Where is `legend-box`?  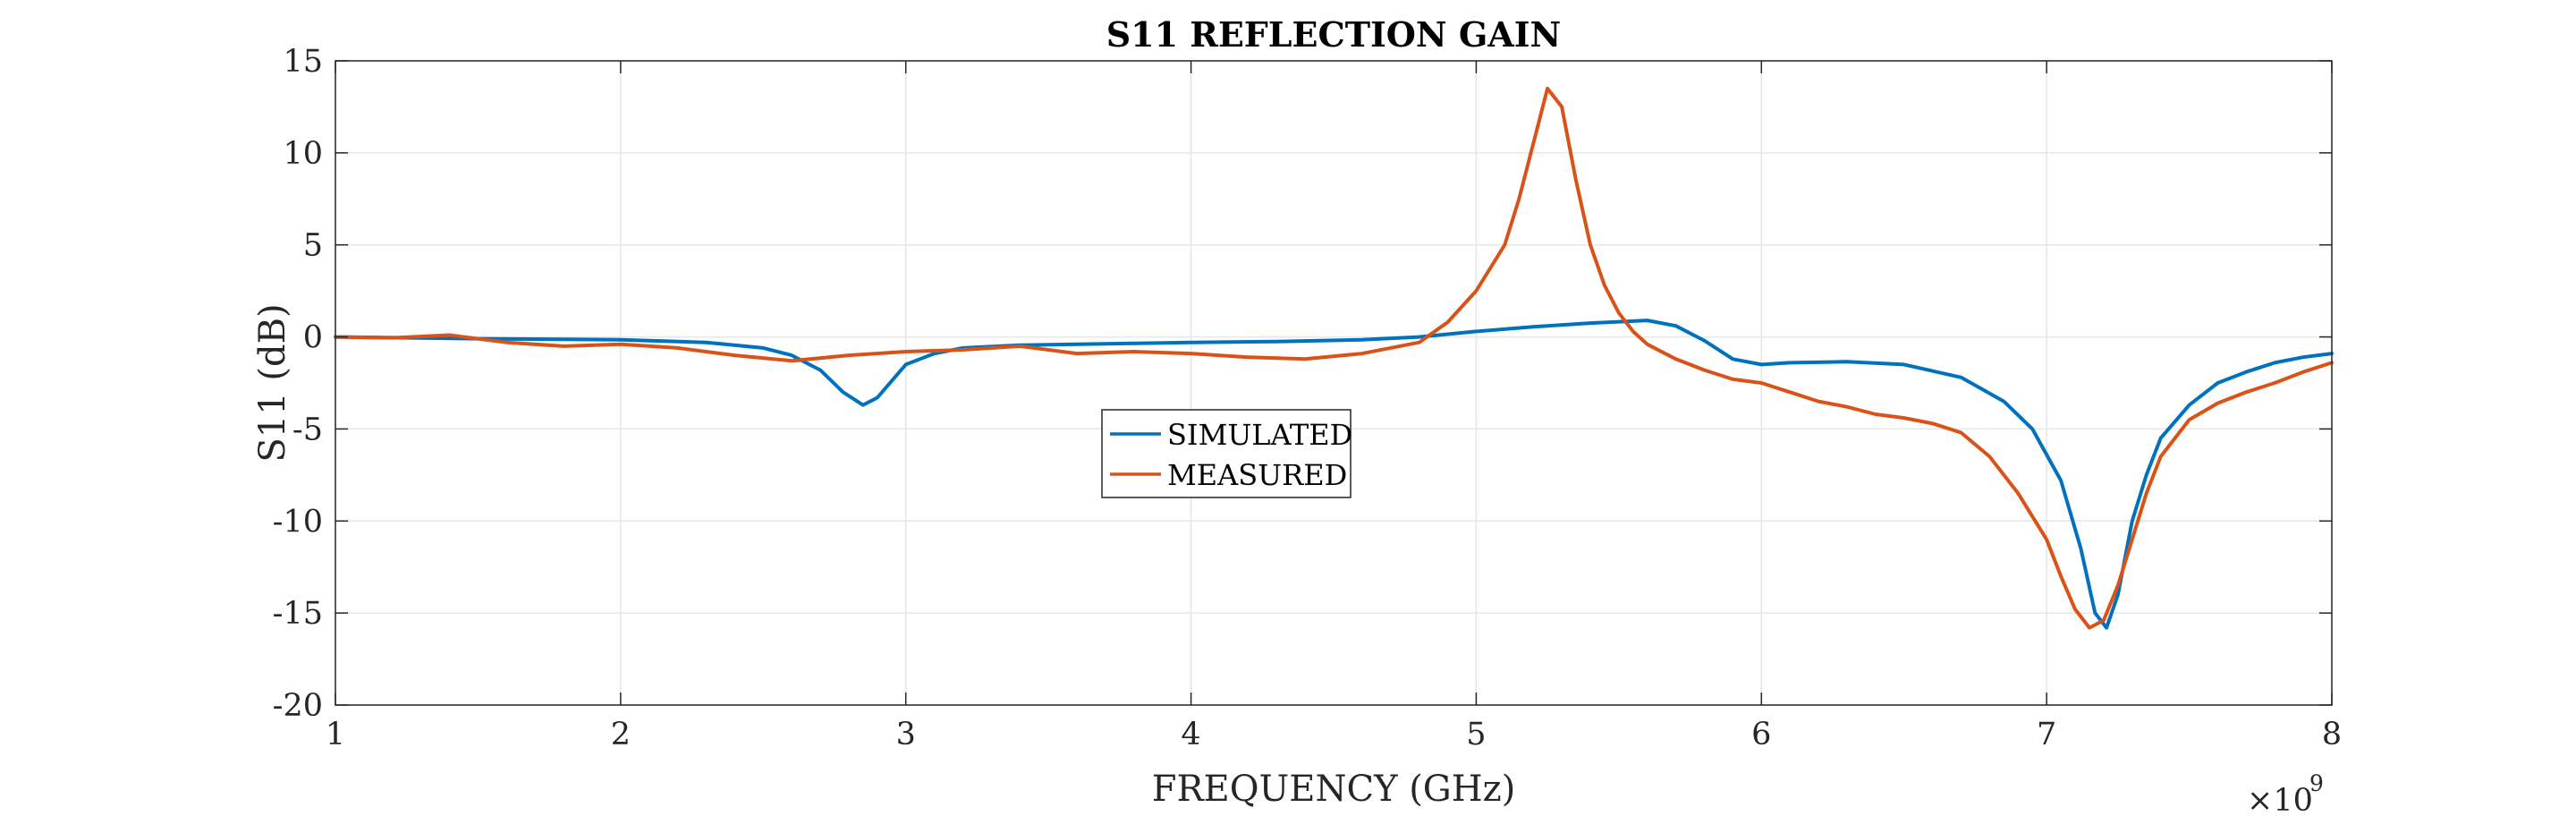
legend-box is located at coordinates (1226, 453).